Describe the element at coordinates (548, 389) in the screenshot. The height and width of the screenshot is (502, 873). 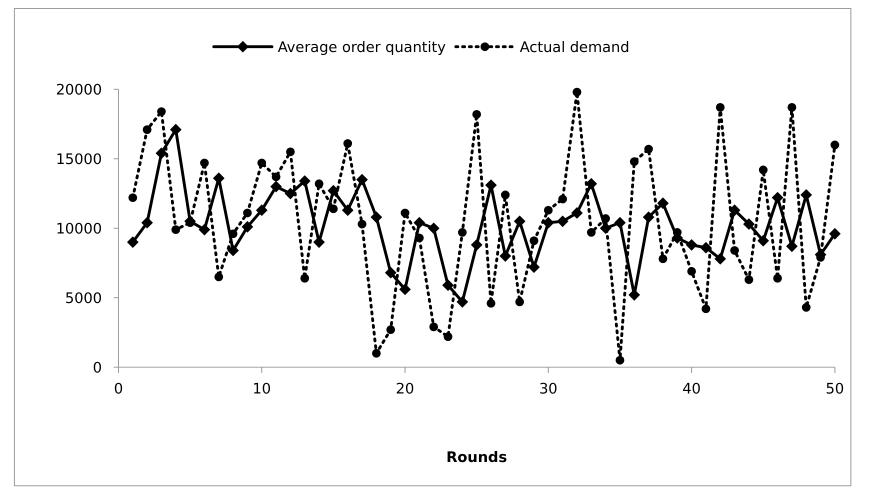
I see `x-tick-label: 30` at that location.